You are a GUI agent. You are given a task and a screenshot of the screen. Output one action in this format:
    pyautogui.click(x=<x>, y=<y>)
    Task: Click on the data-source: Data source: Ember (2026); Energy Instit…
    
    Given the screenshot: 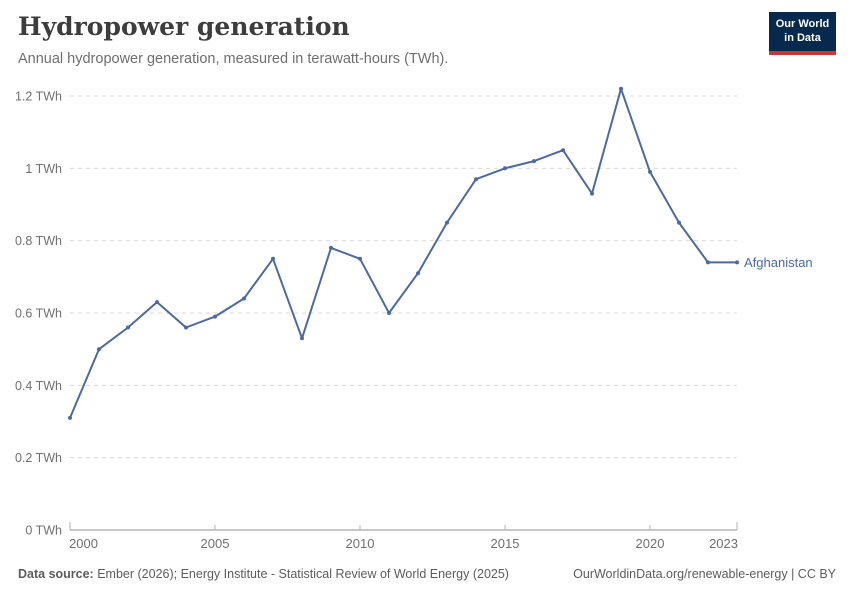 What is the action you would take?
    pyautogui.click(x=263, y=574)
    